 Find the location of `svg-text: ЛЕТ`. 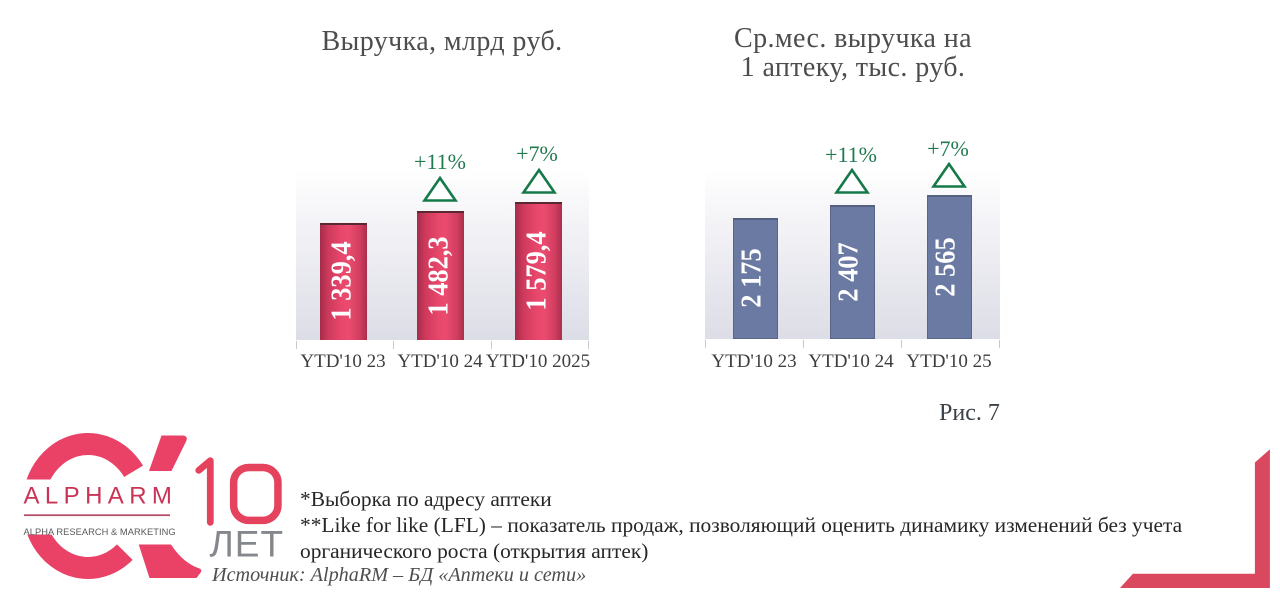

svg-text: ЛЕТ is located at coordinates (247, 544).